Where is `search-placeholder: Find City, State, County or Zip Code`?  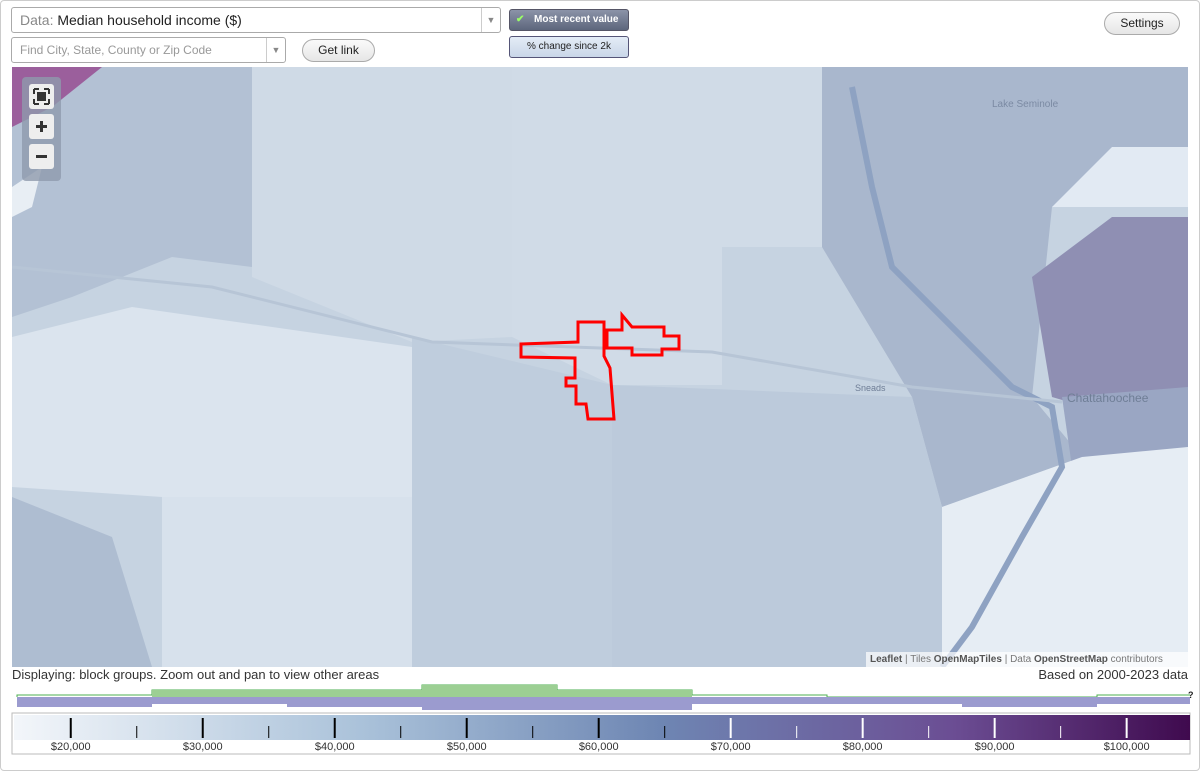 search-placeholder: Find City, State, County or Zip Code is located at coordinates (116, 50).